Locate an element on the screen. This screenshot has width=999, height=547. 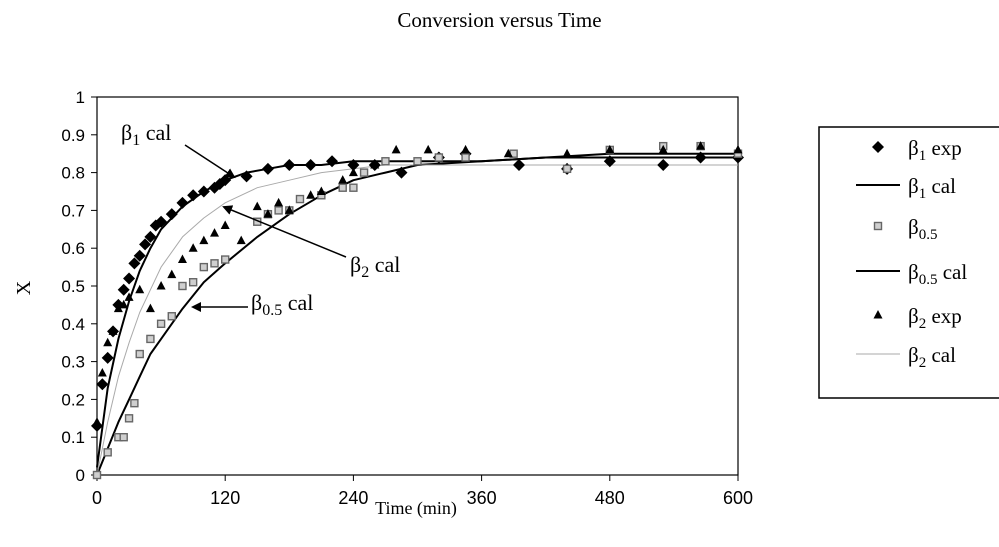
y-tick-label: 0.7 is located at coordinates (73, 210).